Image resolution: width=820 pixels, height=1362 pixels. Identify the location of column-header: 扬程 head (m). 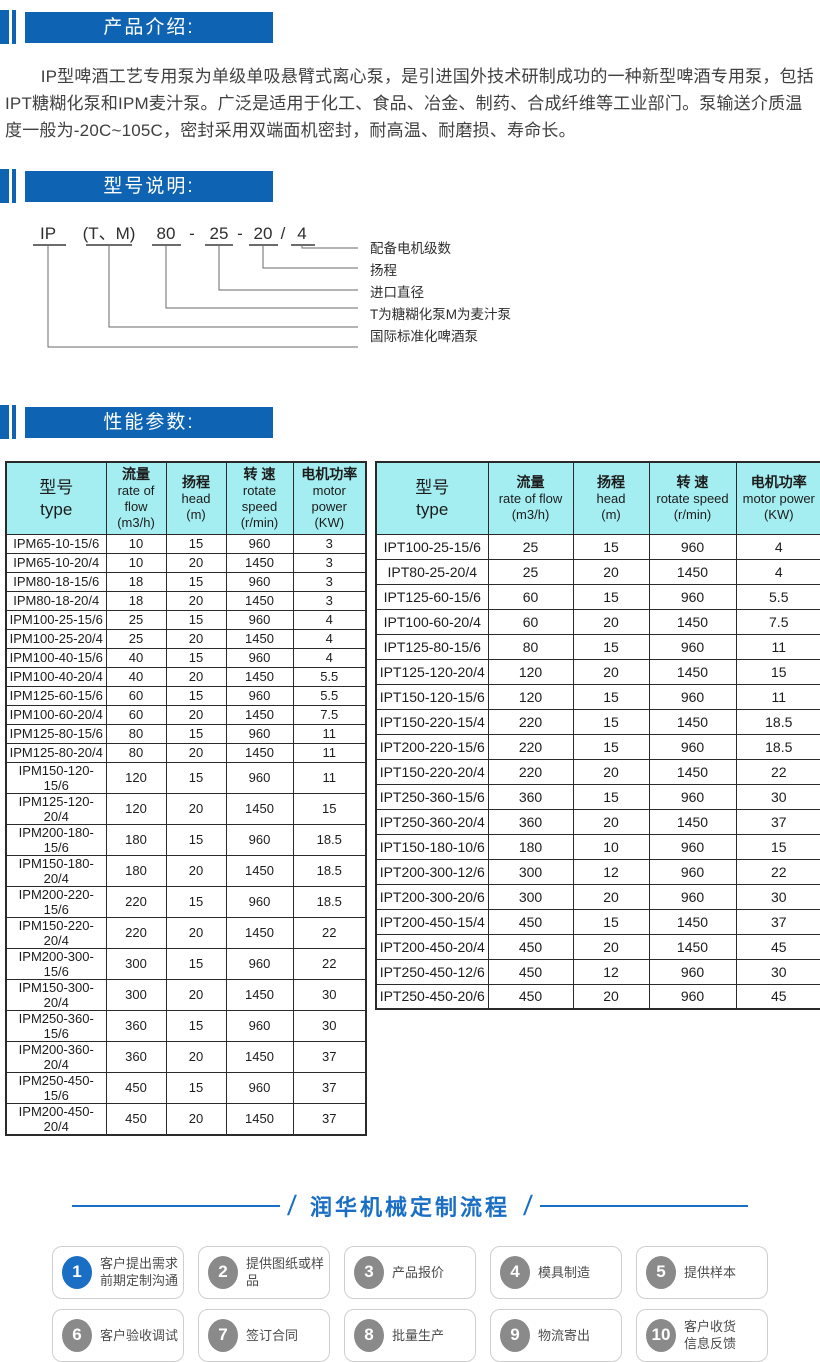
(196, 498).